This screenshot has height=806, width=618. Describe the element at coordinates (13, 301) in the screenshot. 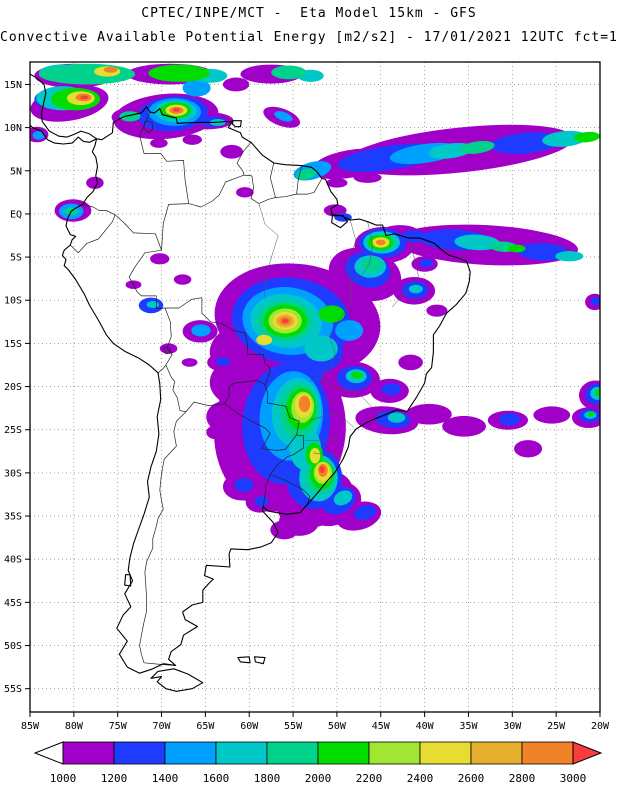

I see `y-tick-label: 10S` at that location.